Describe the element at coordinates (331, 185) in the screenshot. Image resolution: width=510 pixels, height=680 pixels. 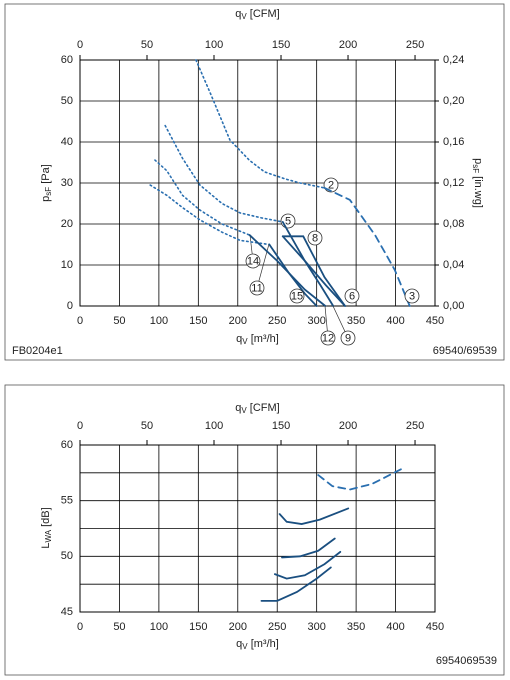
I see `curve-label: 2` at that location.